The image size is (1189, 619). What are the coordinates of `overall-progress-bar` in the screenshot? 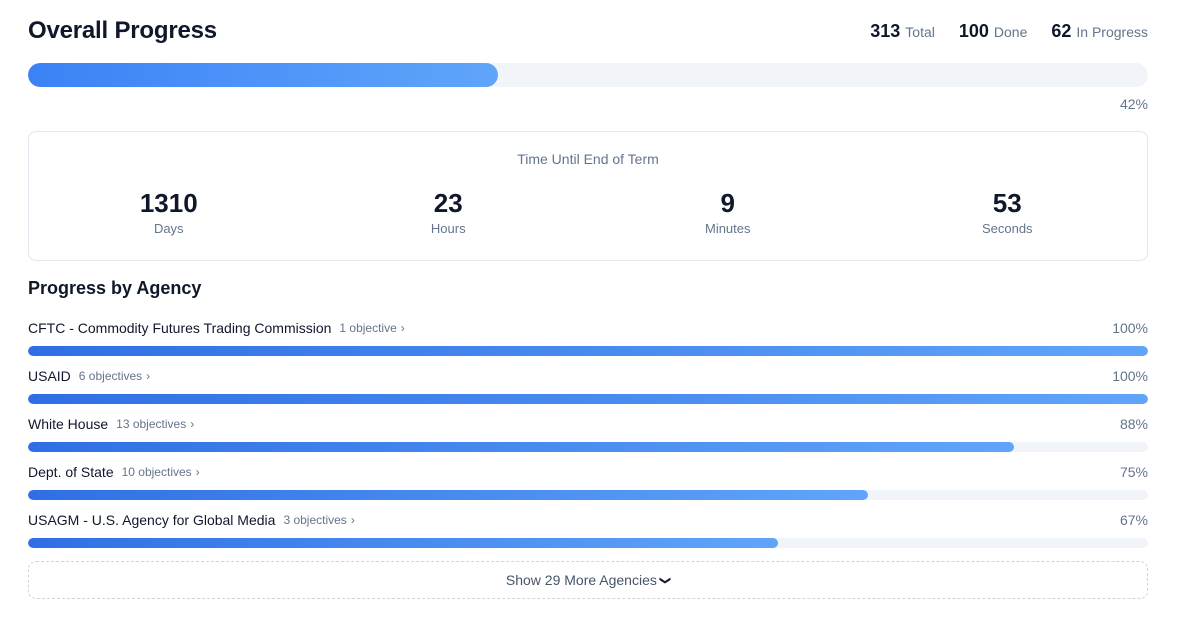 It's located at (588, 75).